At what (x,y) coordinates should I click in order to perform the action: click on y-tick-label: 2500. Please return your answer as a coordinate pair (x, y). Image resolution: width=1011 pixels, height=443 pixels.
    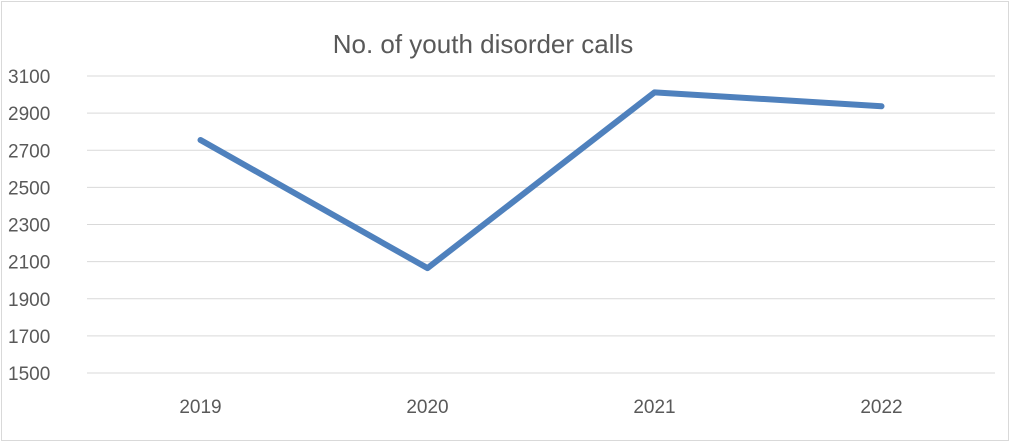
    Looking at the image, I should click on (29, 188).